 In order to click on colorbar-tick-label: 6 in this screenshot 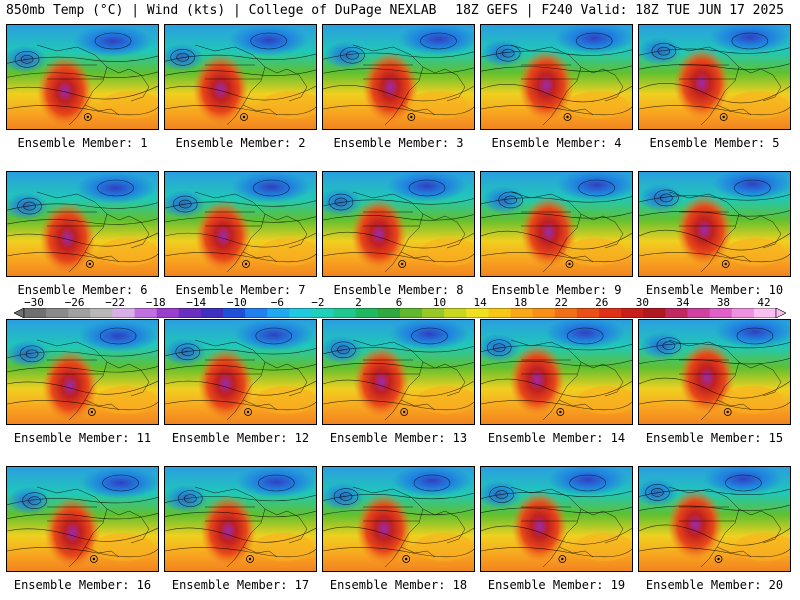, I will do `click(399, 302)`.